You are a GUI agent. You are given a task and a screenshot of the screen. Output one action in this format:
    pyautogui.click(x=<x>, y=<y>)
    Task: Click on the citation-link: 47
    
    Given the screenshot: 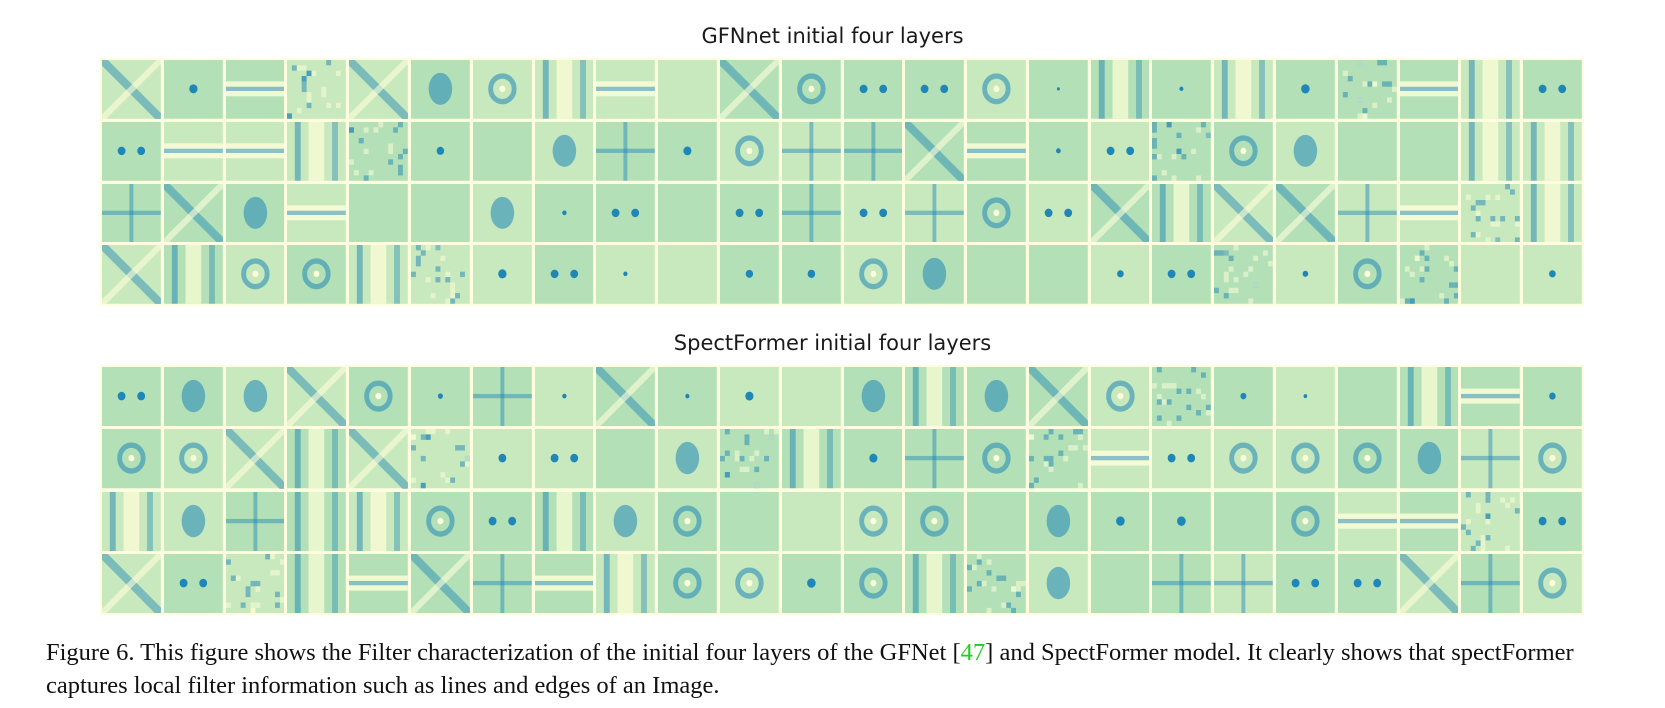 What is the action you would take?
    pyautogui.click(x=973, y=652)
    